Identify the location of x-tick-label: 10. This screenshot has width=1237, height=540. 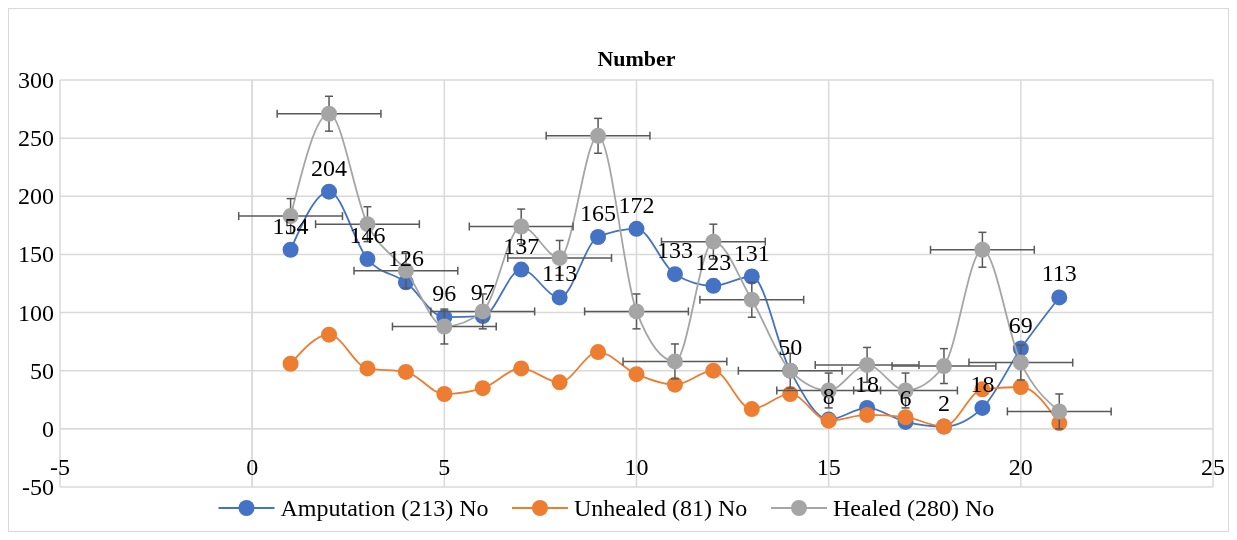
(636, 466).